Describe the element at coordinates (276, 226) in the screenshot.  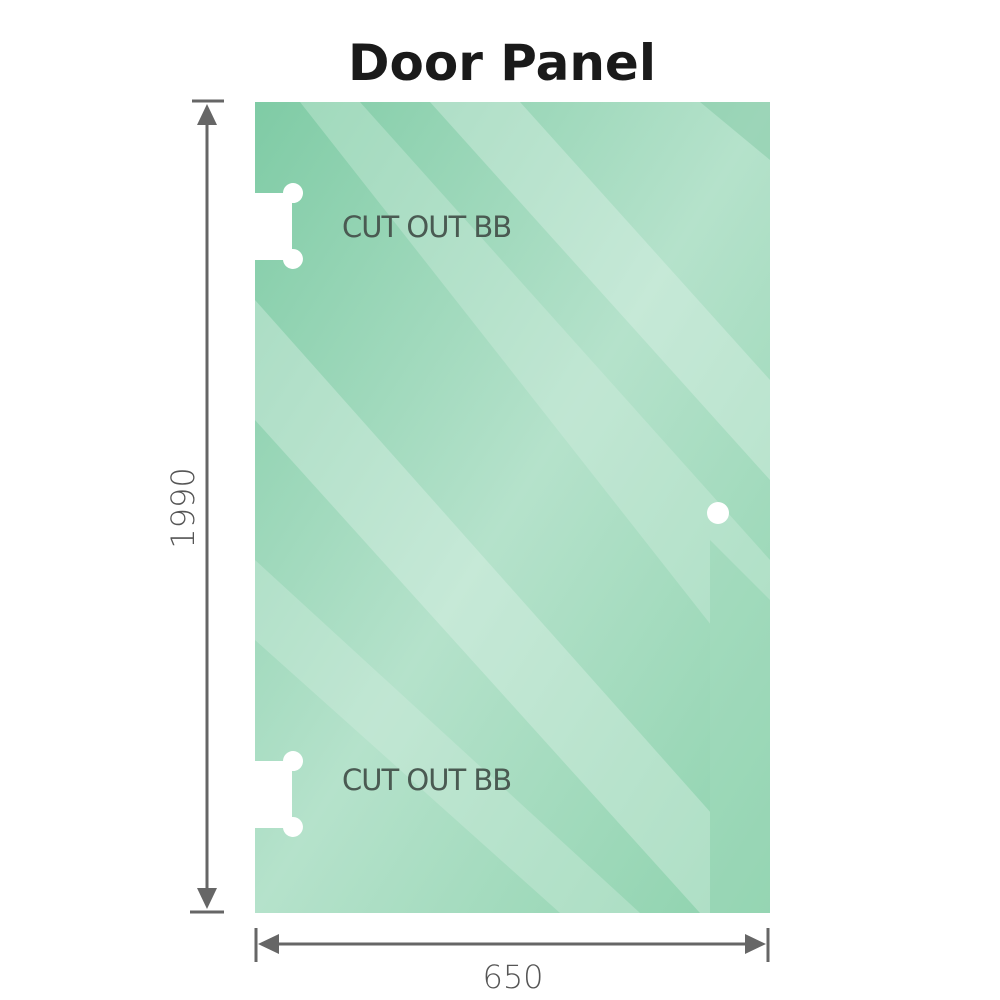
I see `cutout-top` at that location.